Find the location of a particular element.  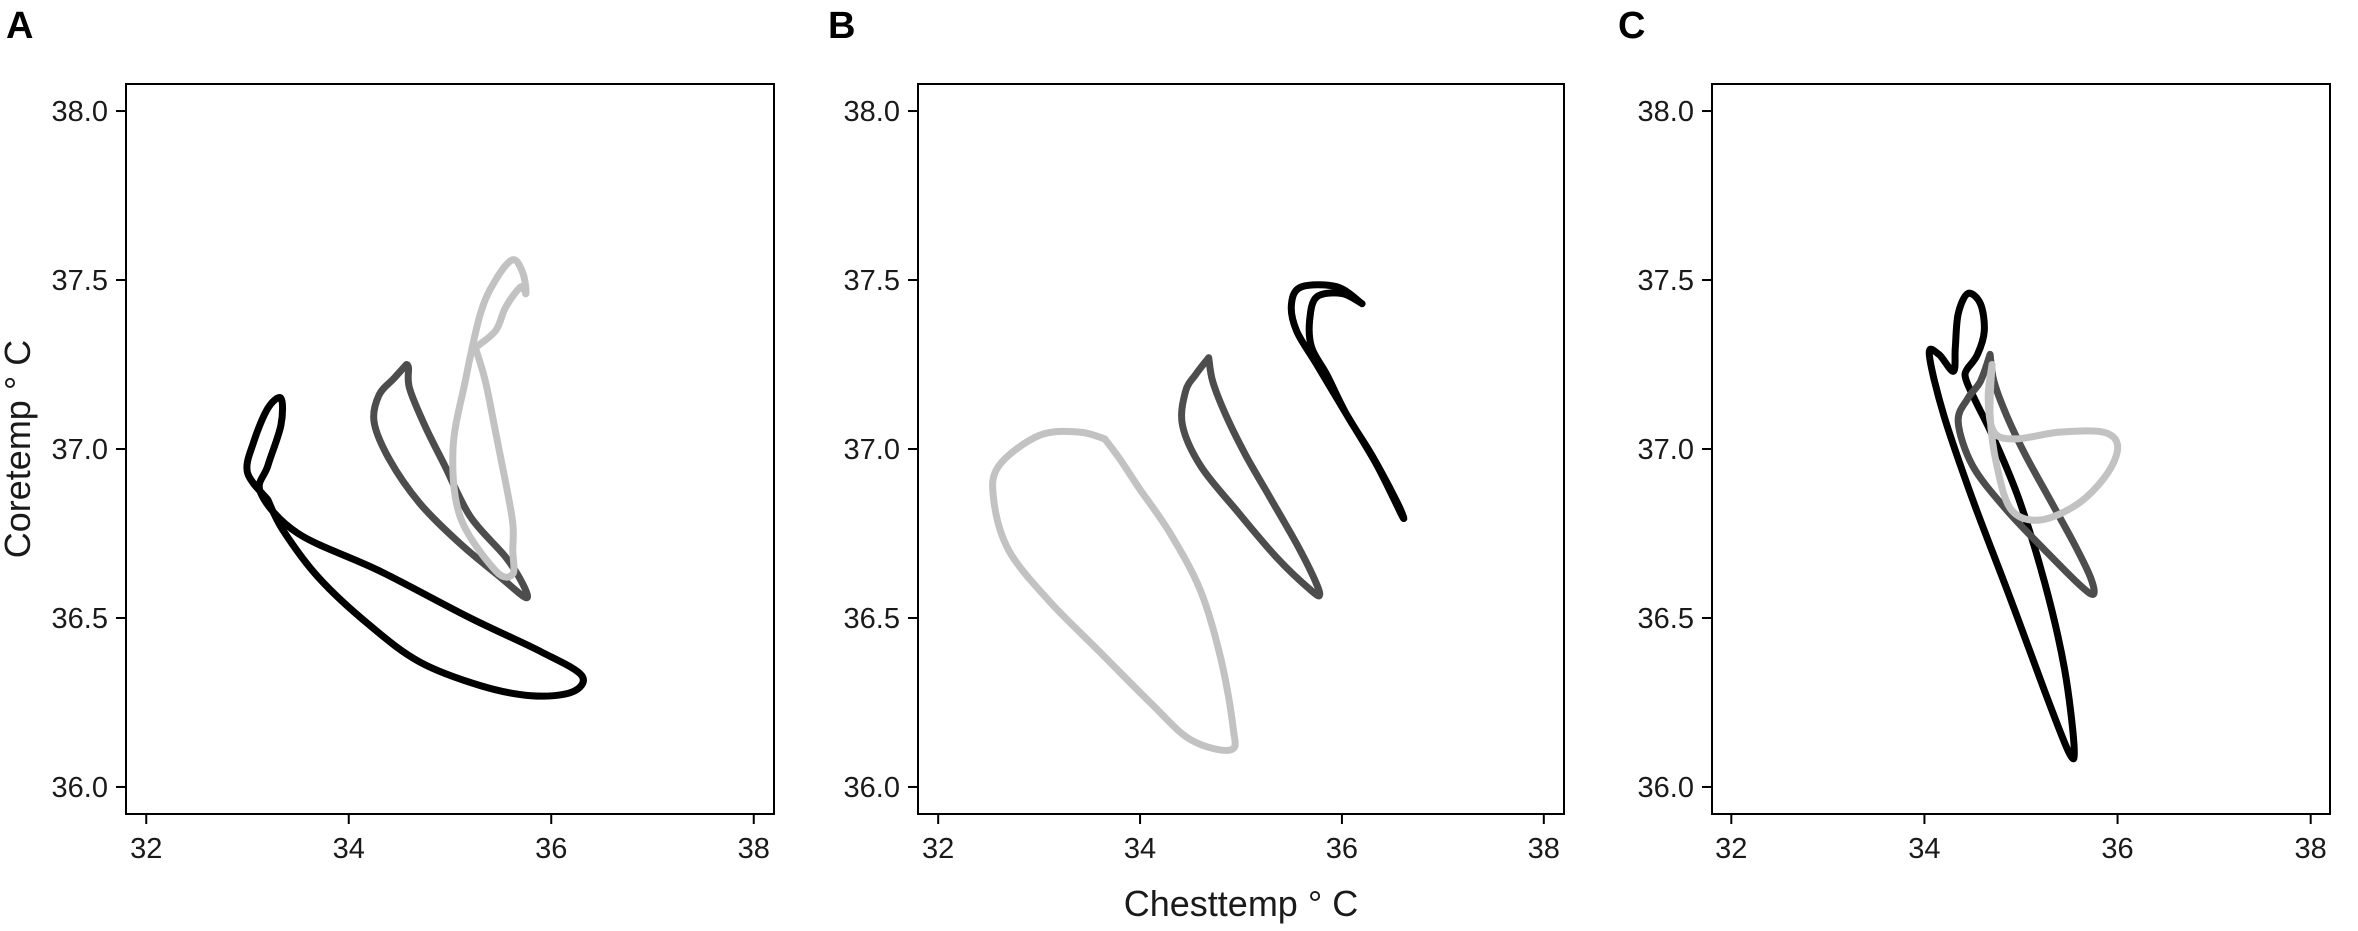

x-axis-title: Chesttemp ° C is located at coordinates (1241, 903).